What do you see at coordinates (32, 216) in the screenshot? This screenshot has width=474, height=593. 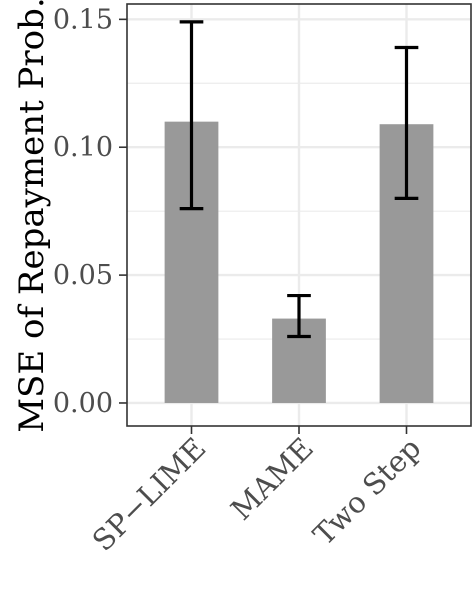 I see `y-axis-title: MSE of Repayment Prob.` at bounding box center [32, 216].